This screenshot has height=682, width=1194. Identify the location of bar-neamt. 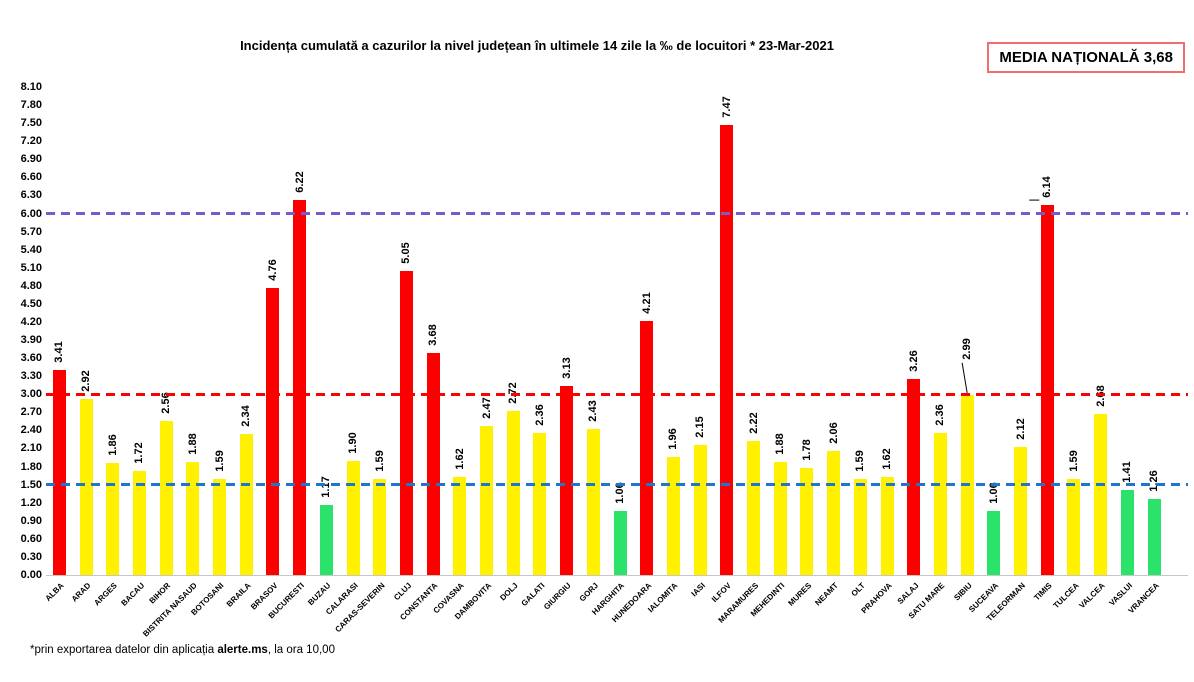
(834, 512).